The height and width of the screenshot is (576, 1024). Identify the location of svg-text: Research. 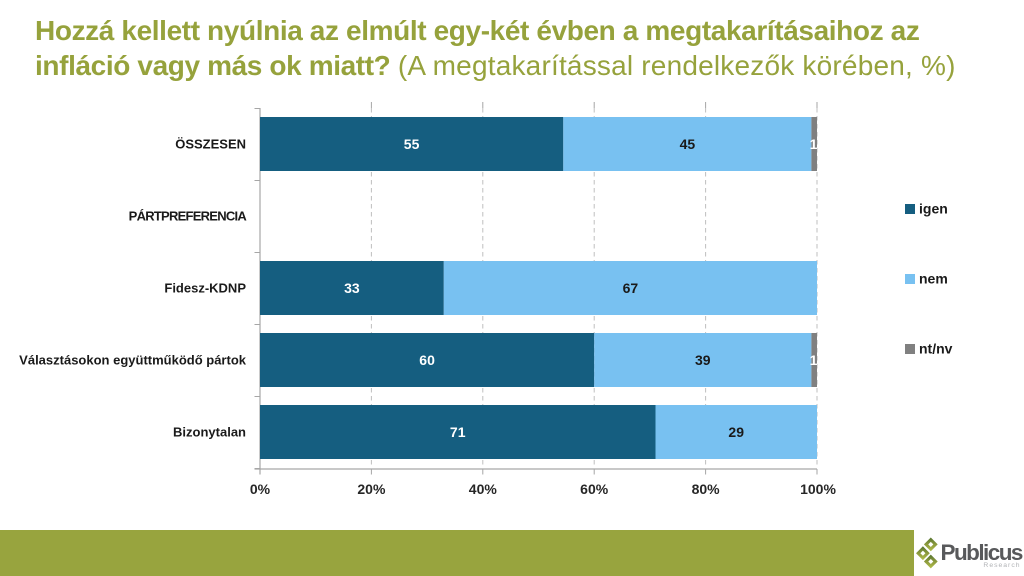
(1001, 565).